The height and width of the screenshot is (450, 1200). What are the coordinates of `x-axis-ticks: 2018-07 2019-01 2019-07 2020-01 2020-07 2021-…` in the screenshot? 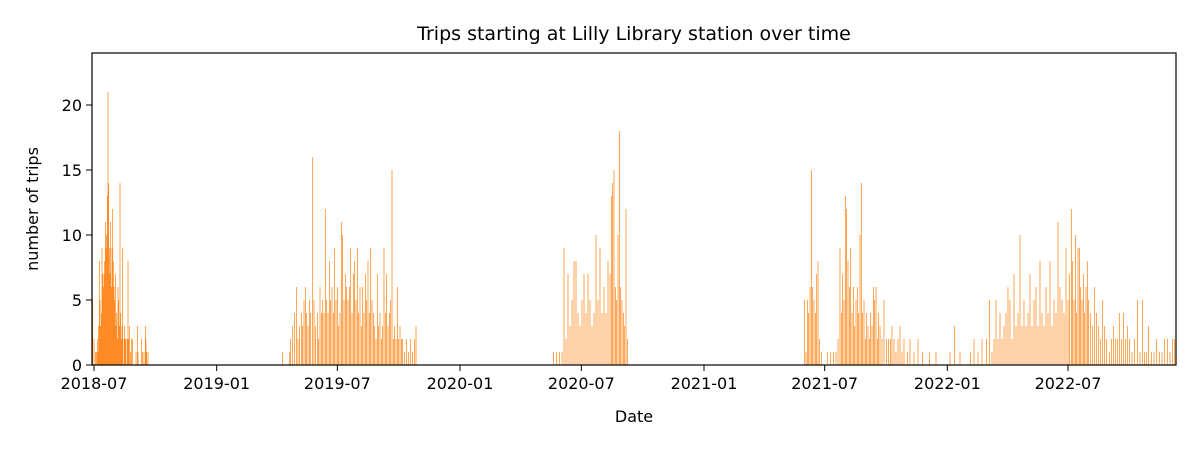 It's located at (581, 379).